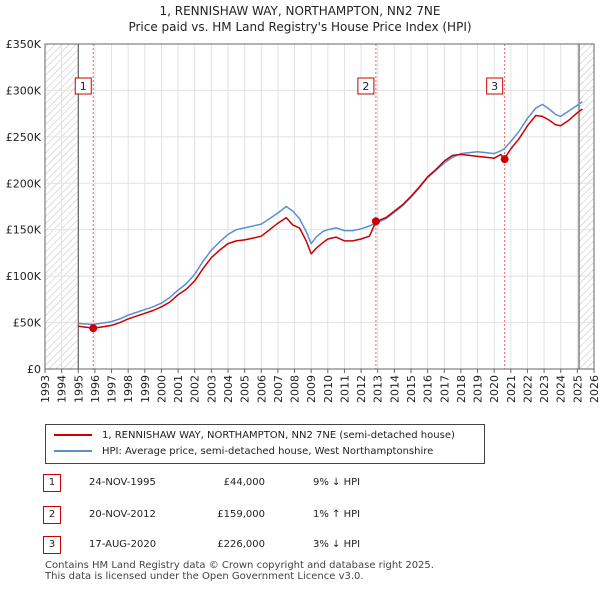  I want to click on x-tick-label: 2010, so click(328, 389).